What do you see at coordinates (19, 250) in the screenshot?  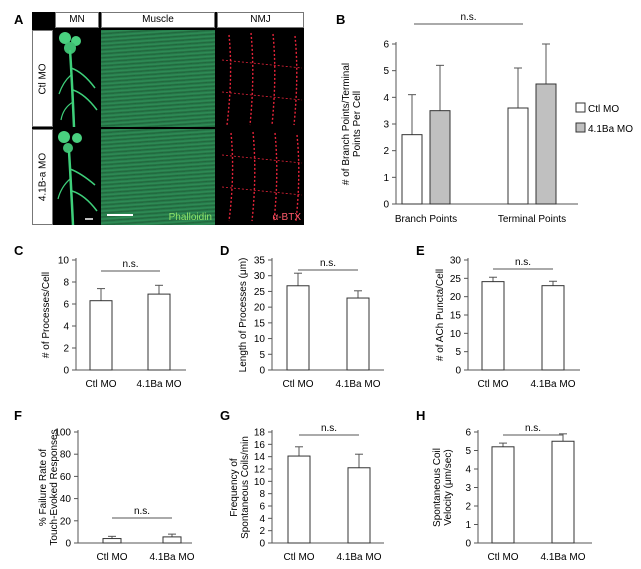 I see `panel-letter-c: C` at bounding box center [19, 250].